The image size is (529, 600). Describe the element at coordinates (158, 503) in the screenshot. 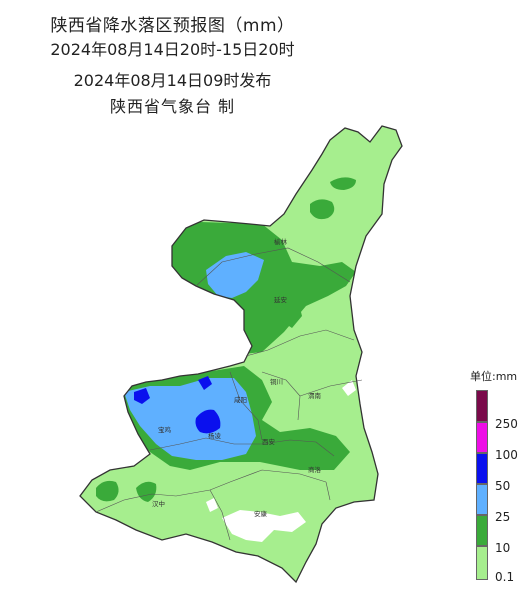

I see `city-label-hanzhong: 汉中` at that location.